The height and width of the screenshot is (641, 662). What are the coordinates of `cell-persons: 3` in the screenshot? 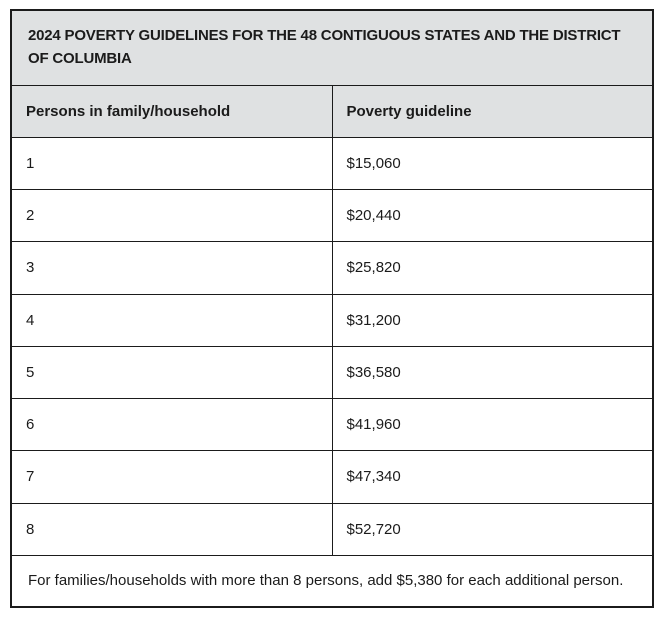 It's located at (171, 268).